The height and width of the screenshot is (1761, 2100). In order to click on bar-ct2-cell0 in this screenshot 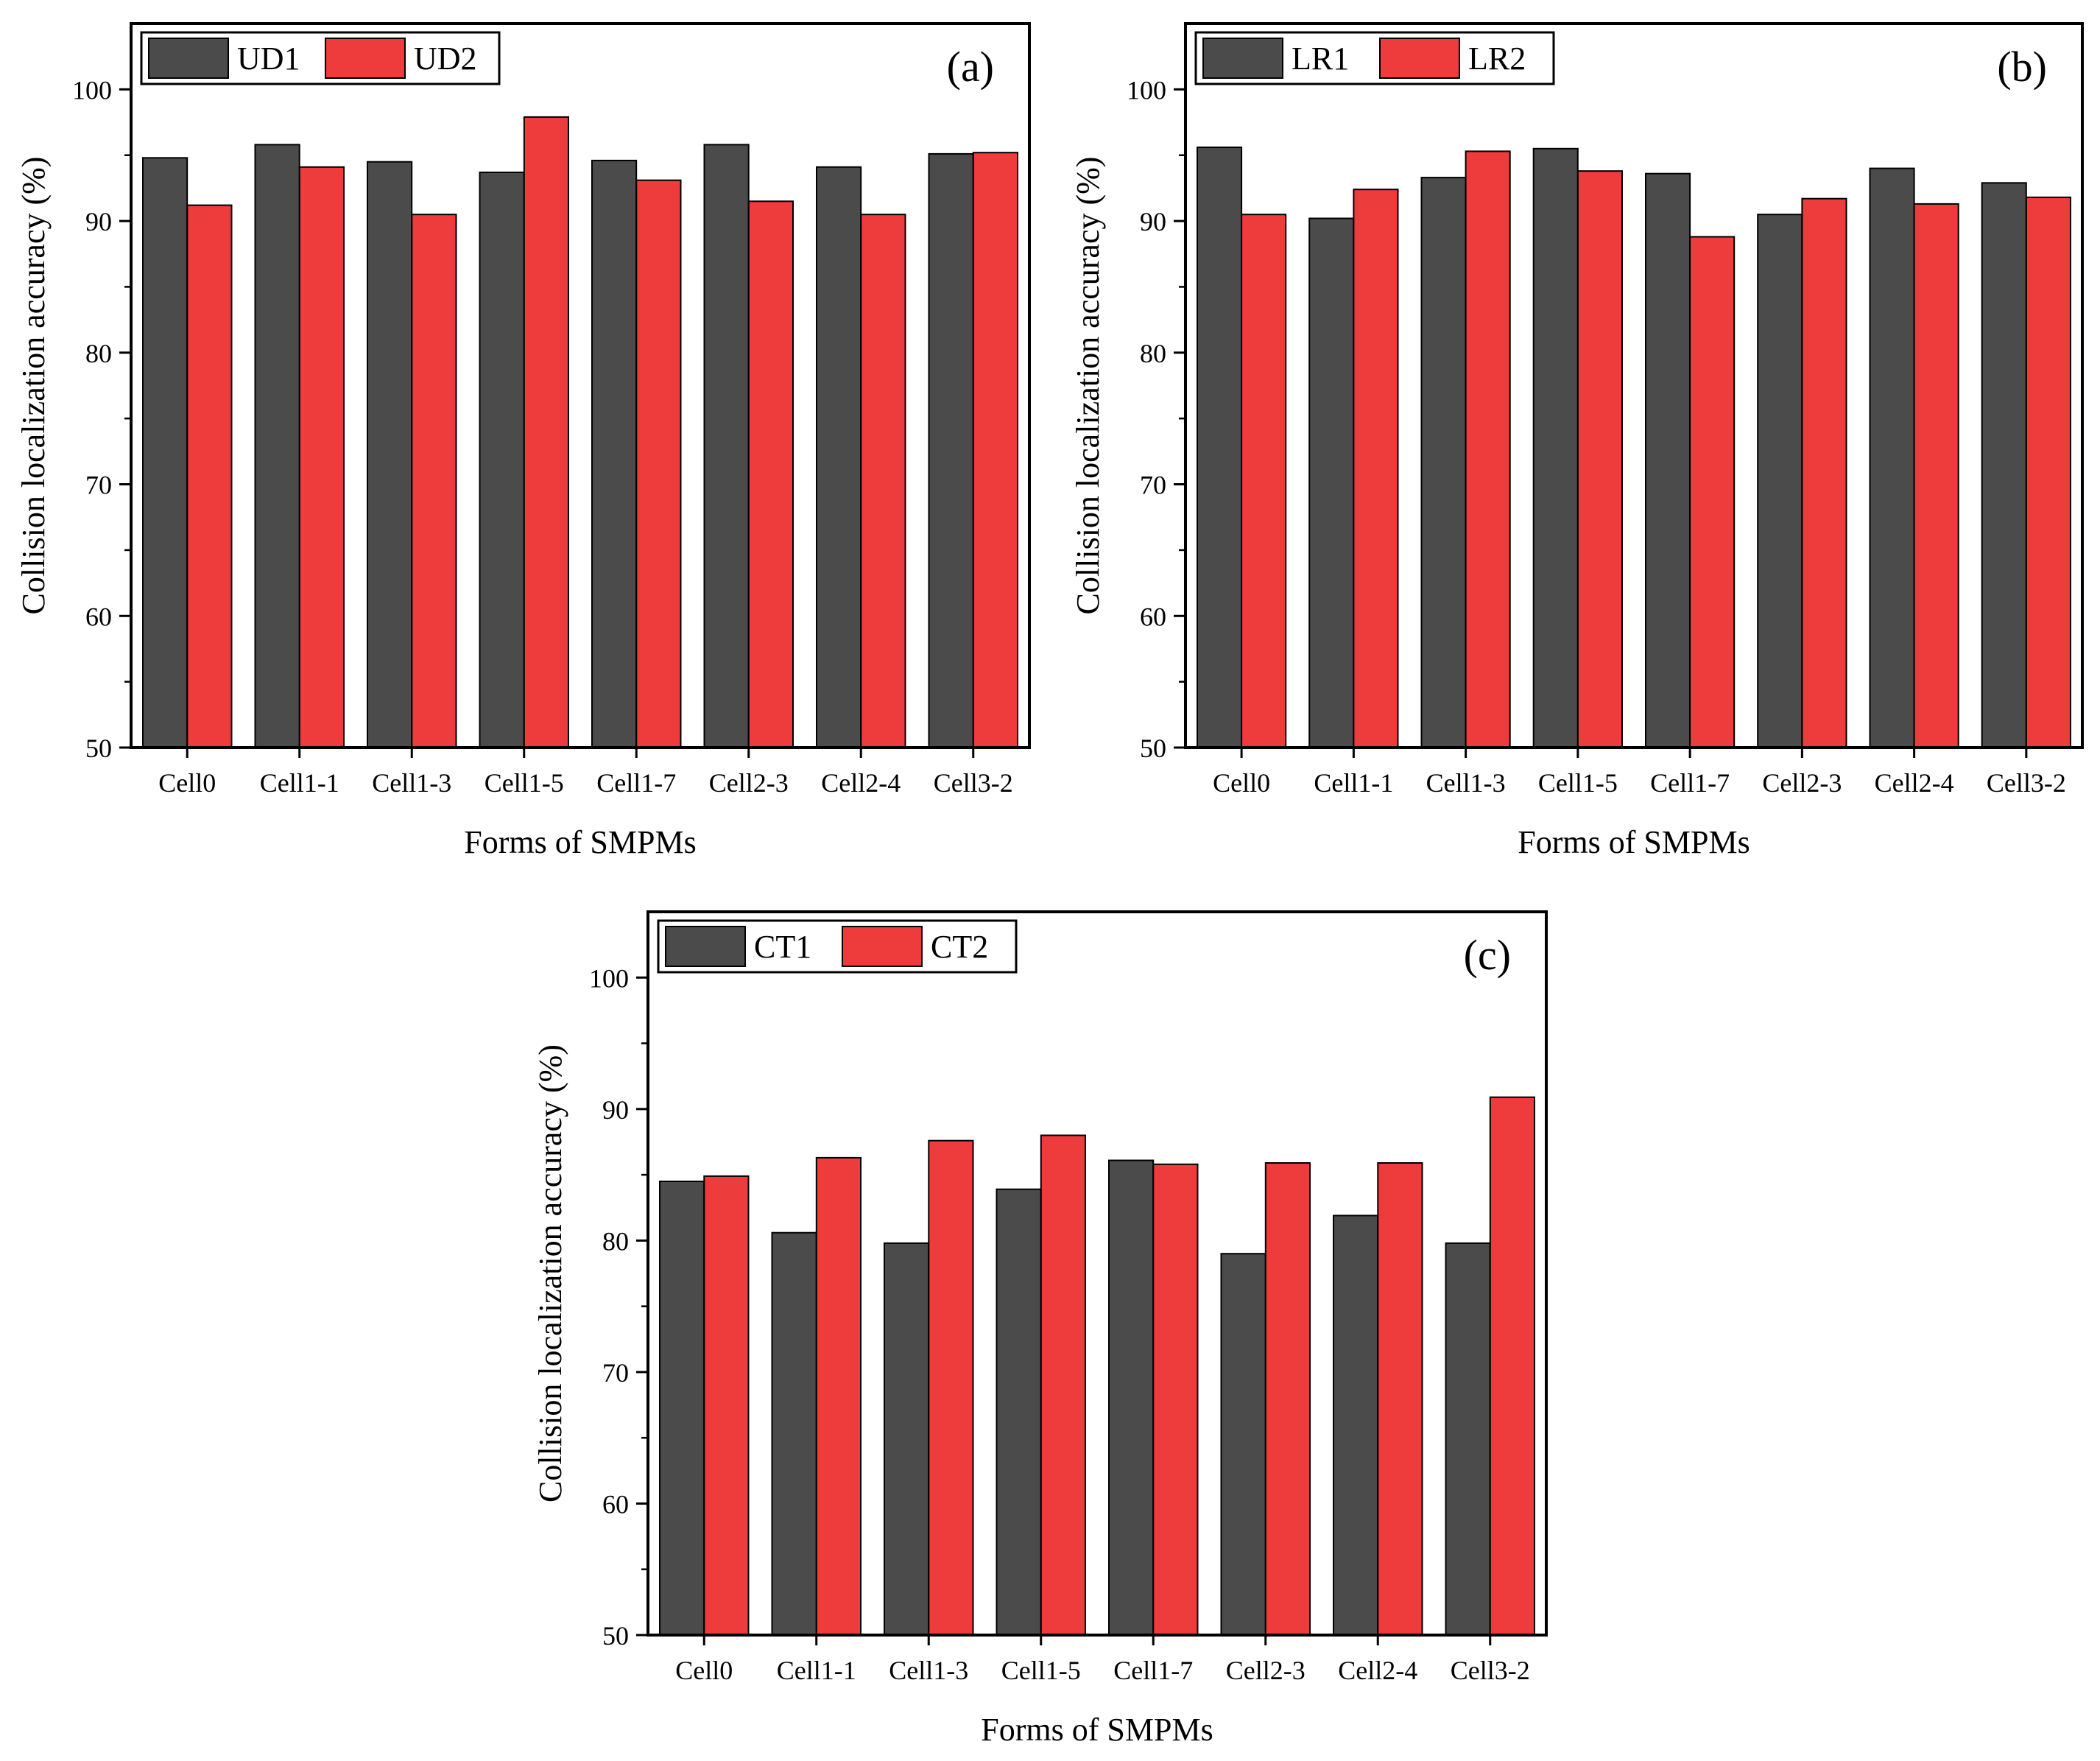, I will do `click(726, 1405)`.